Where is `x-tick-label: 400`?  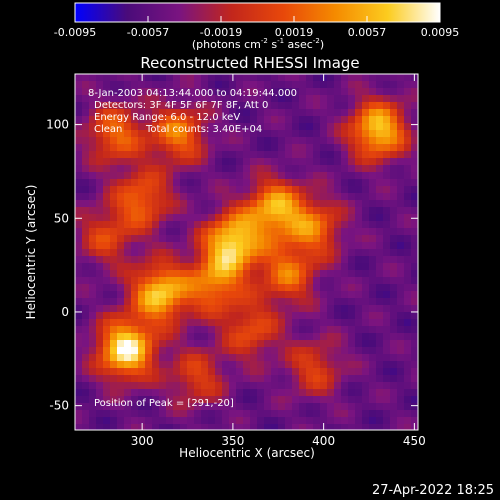
x-tick-label: 400 is located at coordinates (323, 441).